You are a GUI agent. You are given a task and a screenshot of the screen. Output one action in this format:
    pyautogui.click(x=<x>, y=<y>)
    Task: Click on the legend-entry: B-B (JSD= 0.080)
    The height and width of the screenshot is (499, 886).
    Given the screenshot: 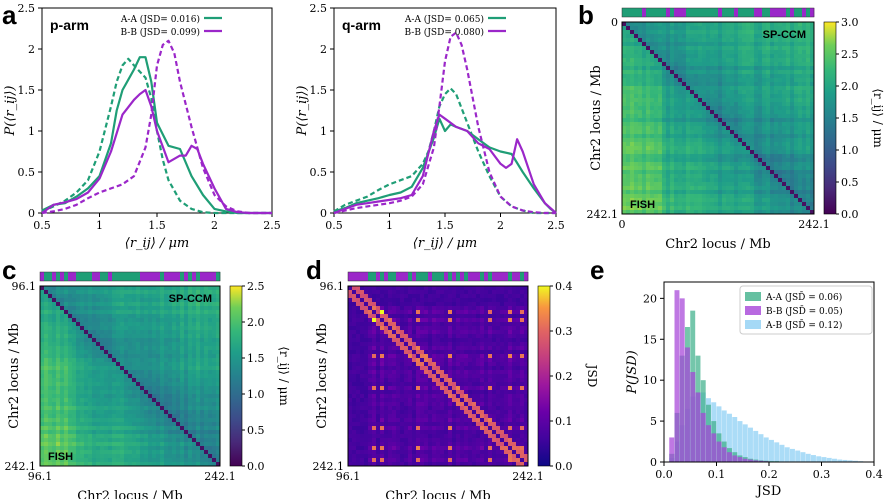 What is the action you would take?
    pyautogui.click(x=444, y=32)
    